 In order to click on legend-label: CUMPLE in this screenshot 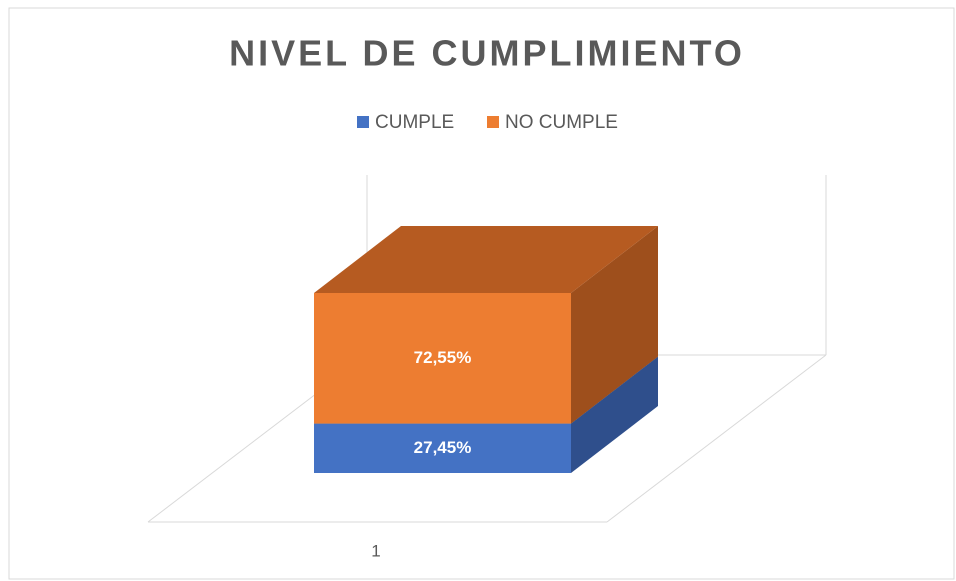, I will do `click(414, 122)`.